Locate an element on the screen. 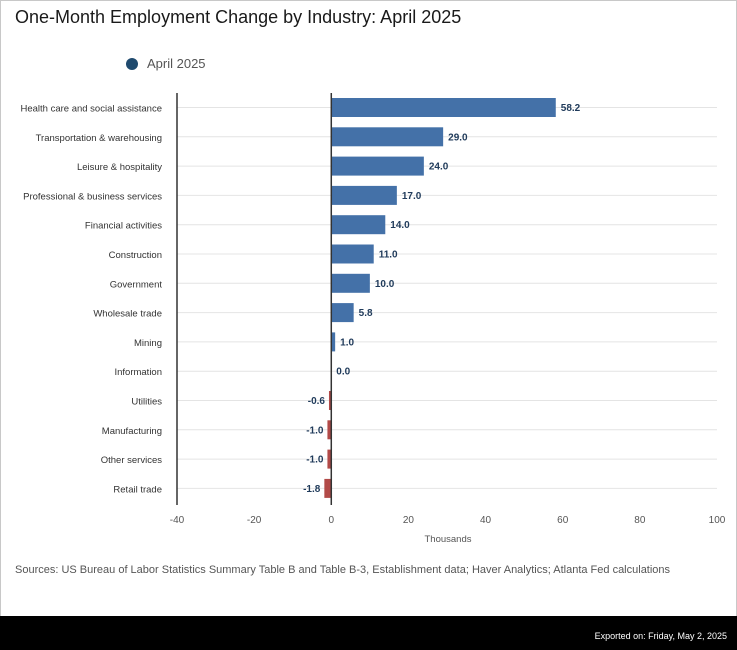 The width and height of the screenshot is (737, 650). export-date: Exported on: Friday, May 2, 2025 is located at coordinates (660, 636).